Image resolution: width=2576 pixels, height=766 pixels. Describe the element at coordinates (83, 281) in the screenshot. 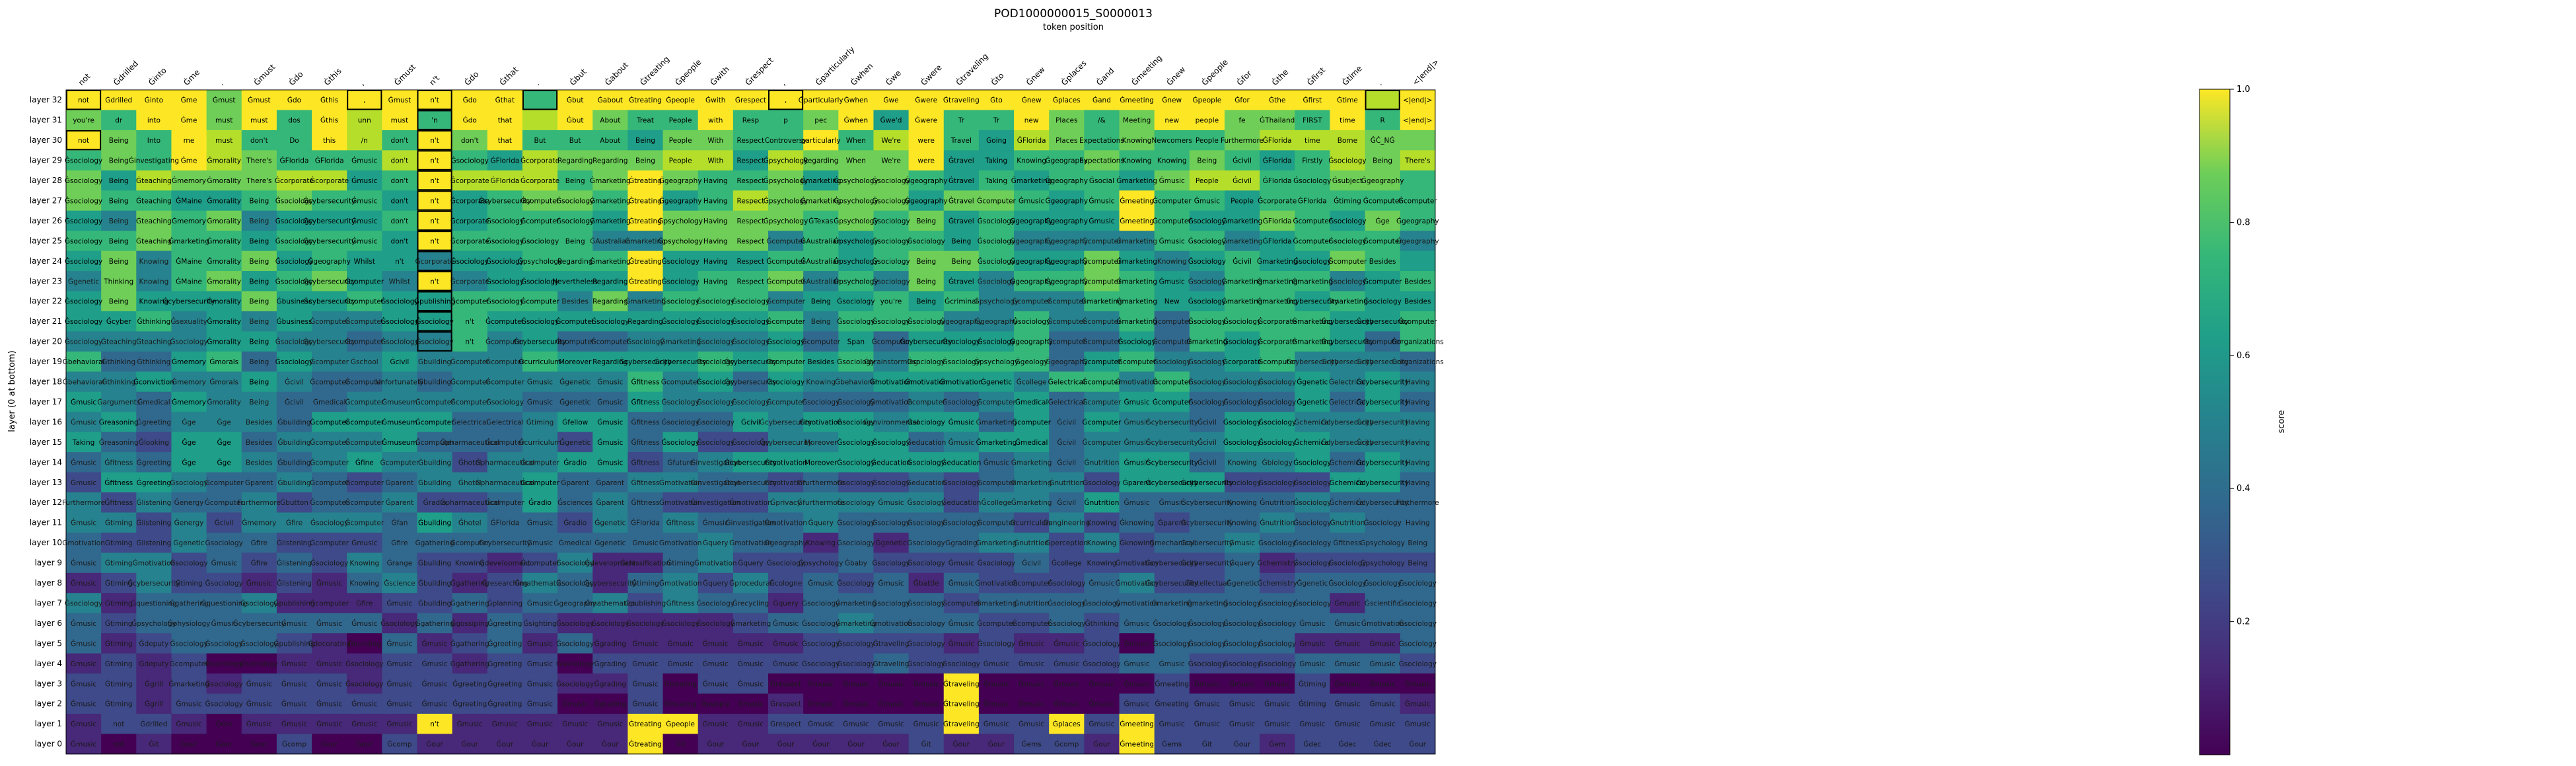

I see `heatmap-cell-label: Ġgenetic` at that location.